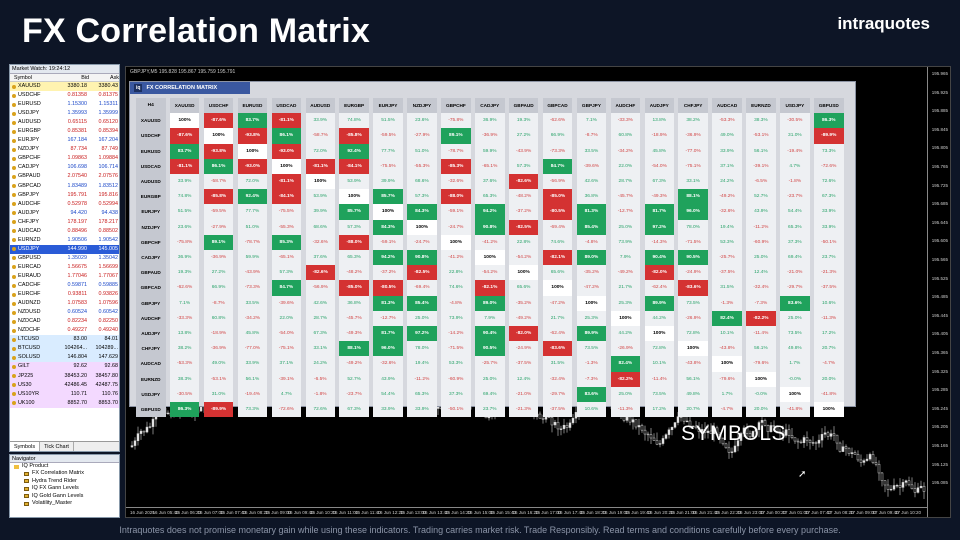 Image resolution: width=960 pixels, height=540 pixels. Describe the element at coordinates (64, 312) in the screenshot. I see `market-watch-row: NZDUSD 0.60524 0.60542` at that location.